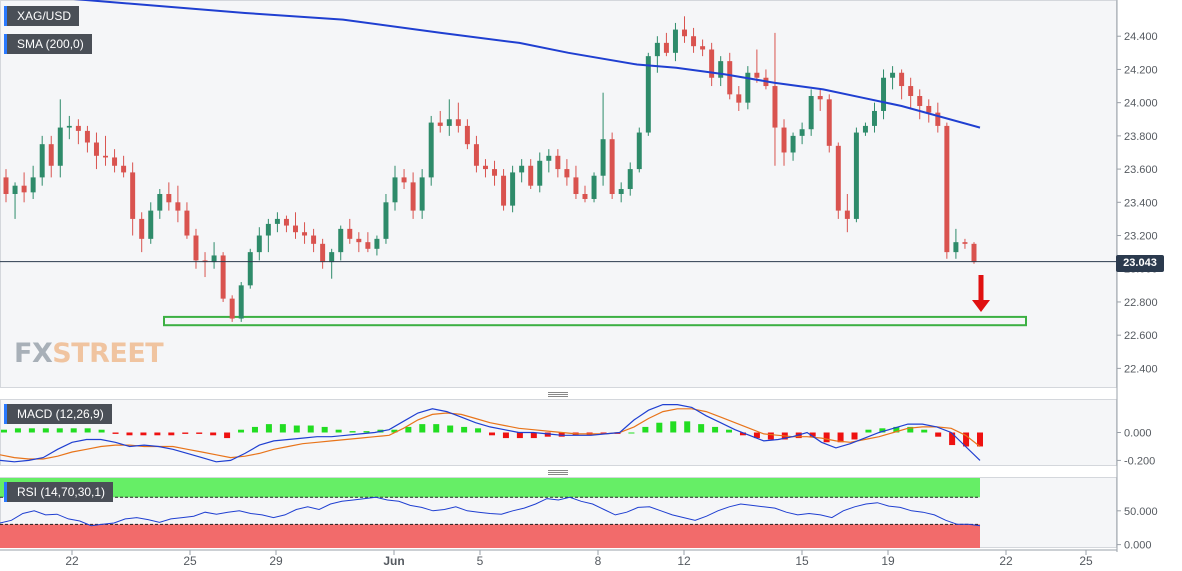  What do you see at coordinates (59, 492) in the screenshot?
I see `legend-rsi: RSI (14,70,30,1)` at bounding box center [59, 492].